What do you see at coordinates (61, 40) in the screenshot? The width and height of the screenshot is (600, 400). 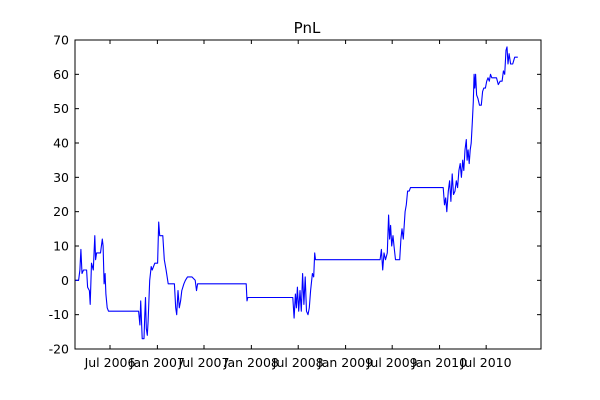 I see `y-tick-label: 70` at bounding box center [61, 40].